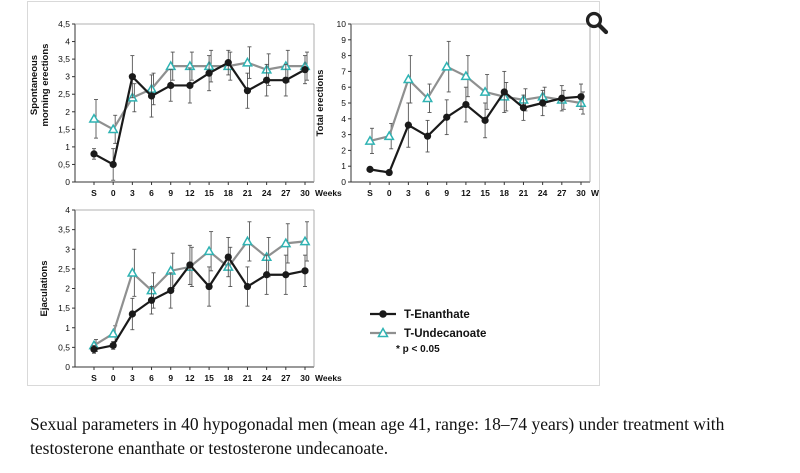 This screenshot has height=473, width=800. I want to click on x-tick-label: 9, so click(170, 378).